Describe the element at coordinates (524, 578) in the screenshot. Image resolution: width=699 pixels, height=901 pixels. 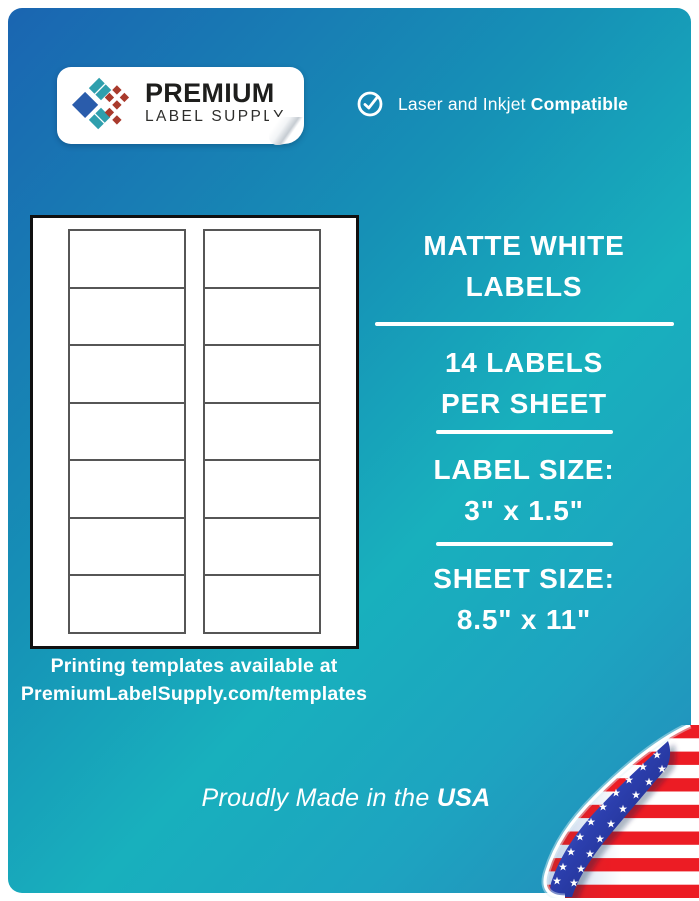
I see `sheet-size-heading: SHEET SIZE:` at that location.